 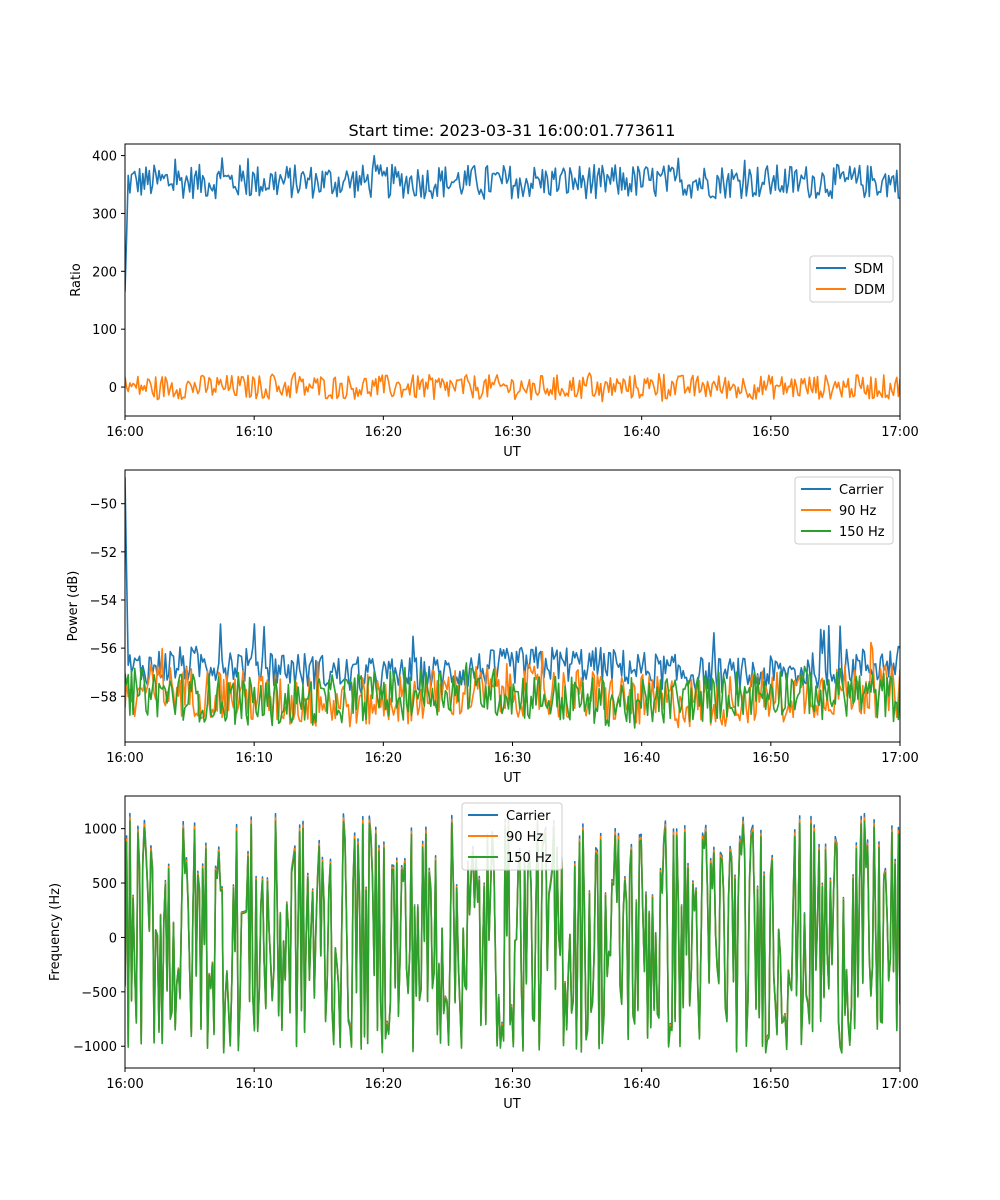 I want to click on legend: SDM DDM, so click(x=851, y=279).